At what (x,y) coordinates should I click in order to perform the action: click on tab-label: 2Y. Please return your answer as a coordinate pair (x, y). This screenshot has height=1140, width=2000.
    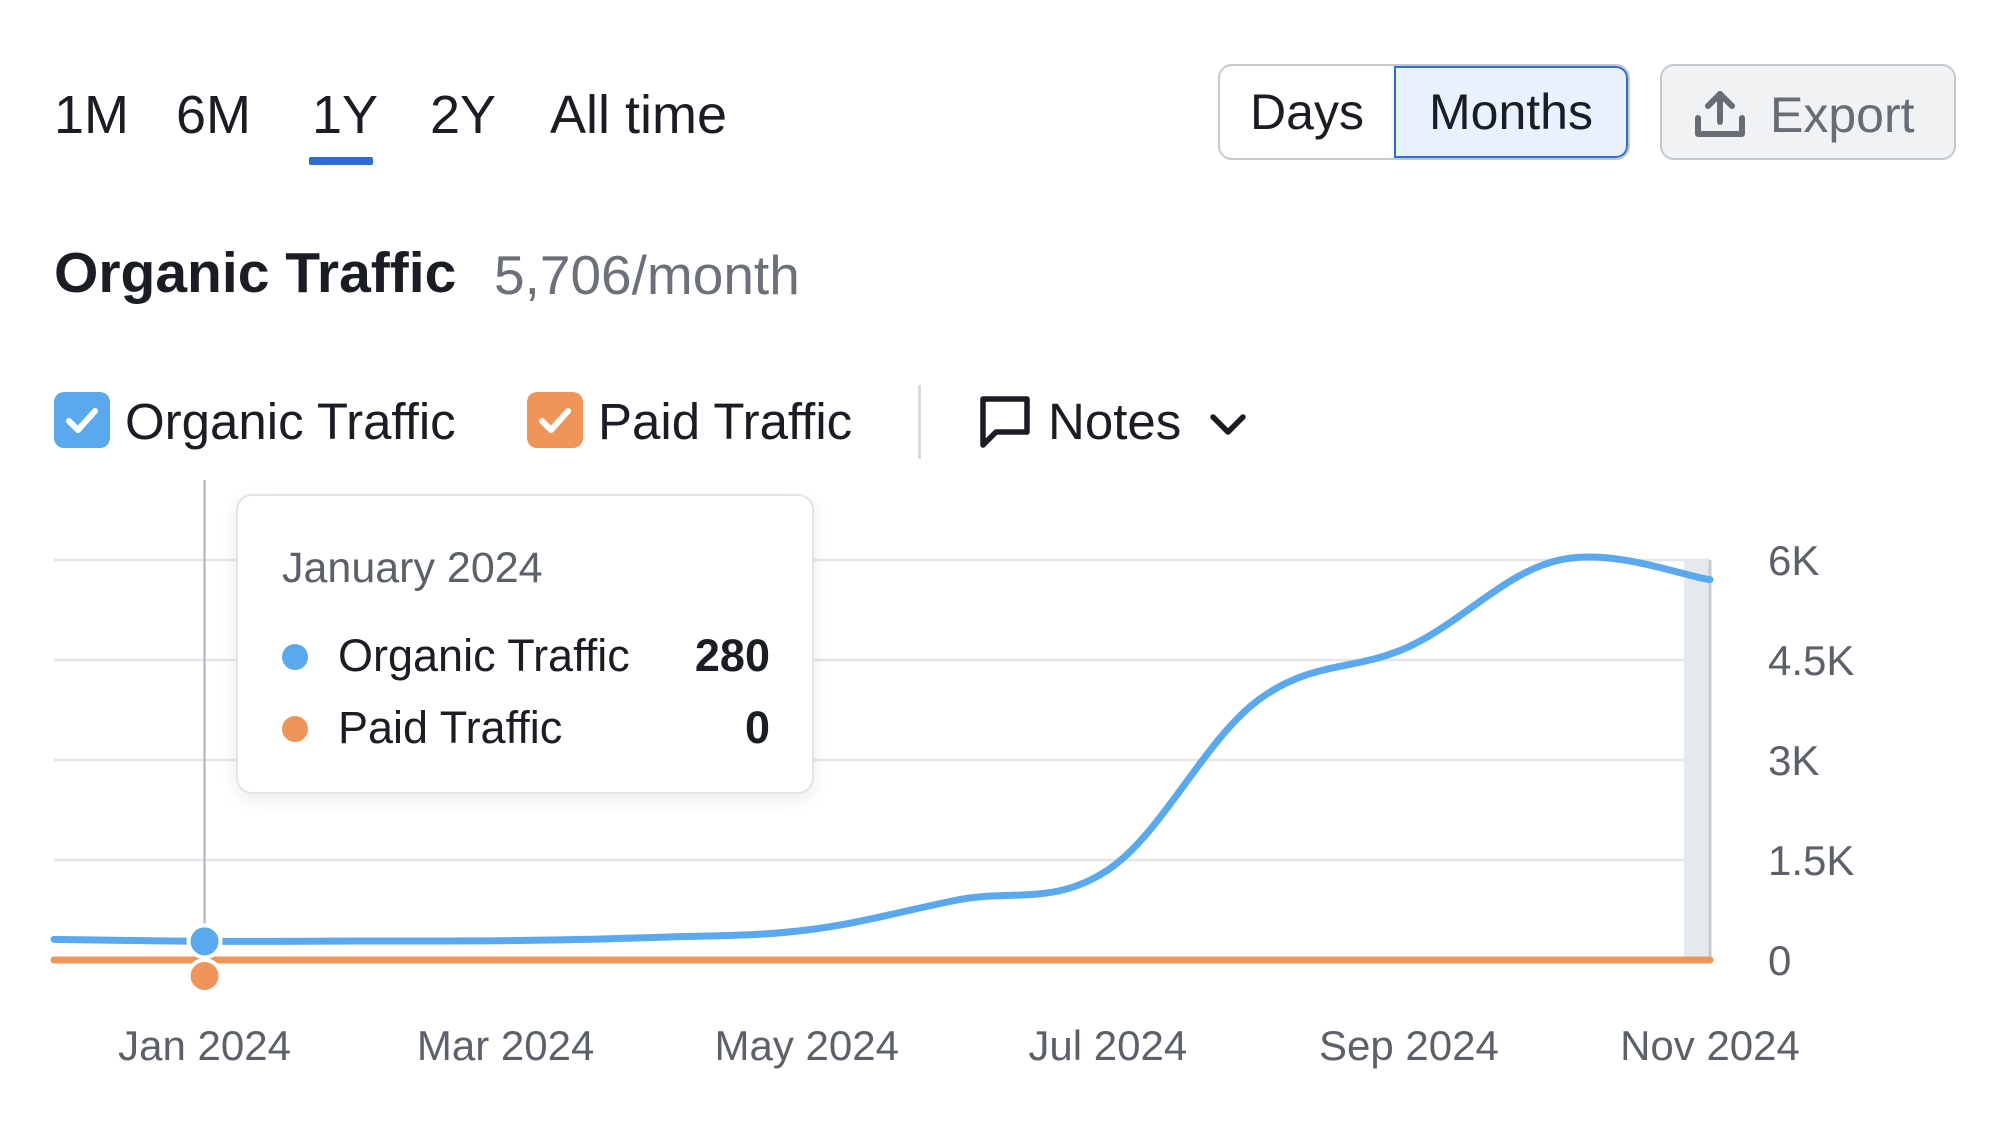
    Looking at the image, I should click on (463, 115).